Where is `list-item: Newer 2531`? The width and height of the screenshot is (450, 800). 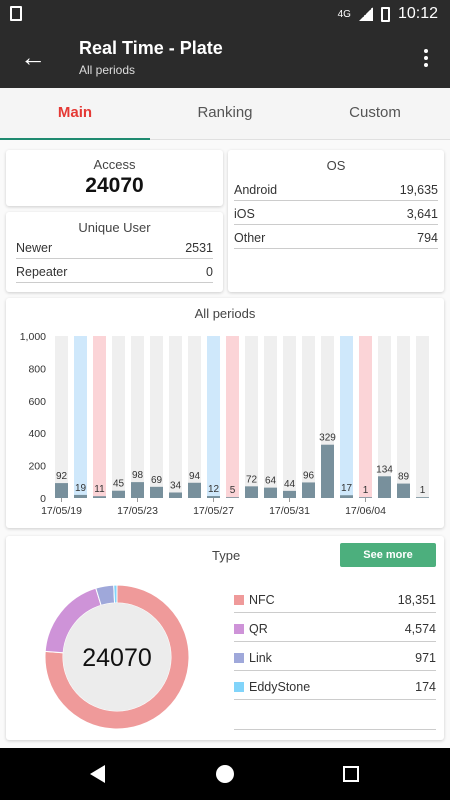
list-item: Newer 2531 is located at coordinates (114, 250).